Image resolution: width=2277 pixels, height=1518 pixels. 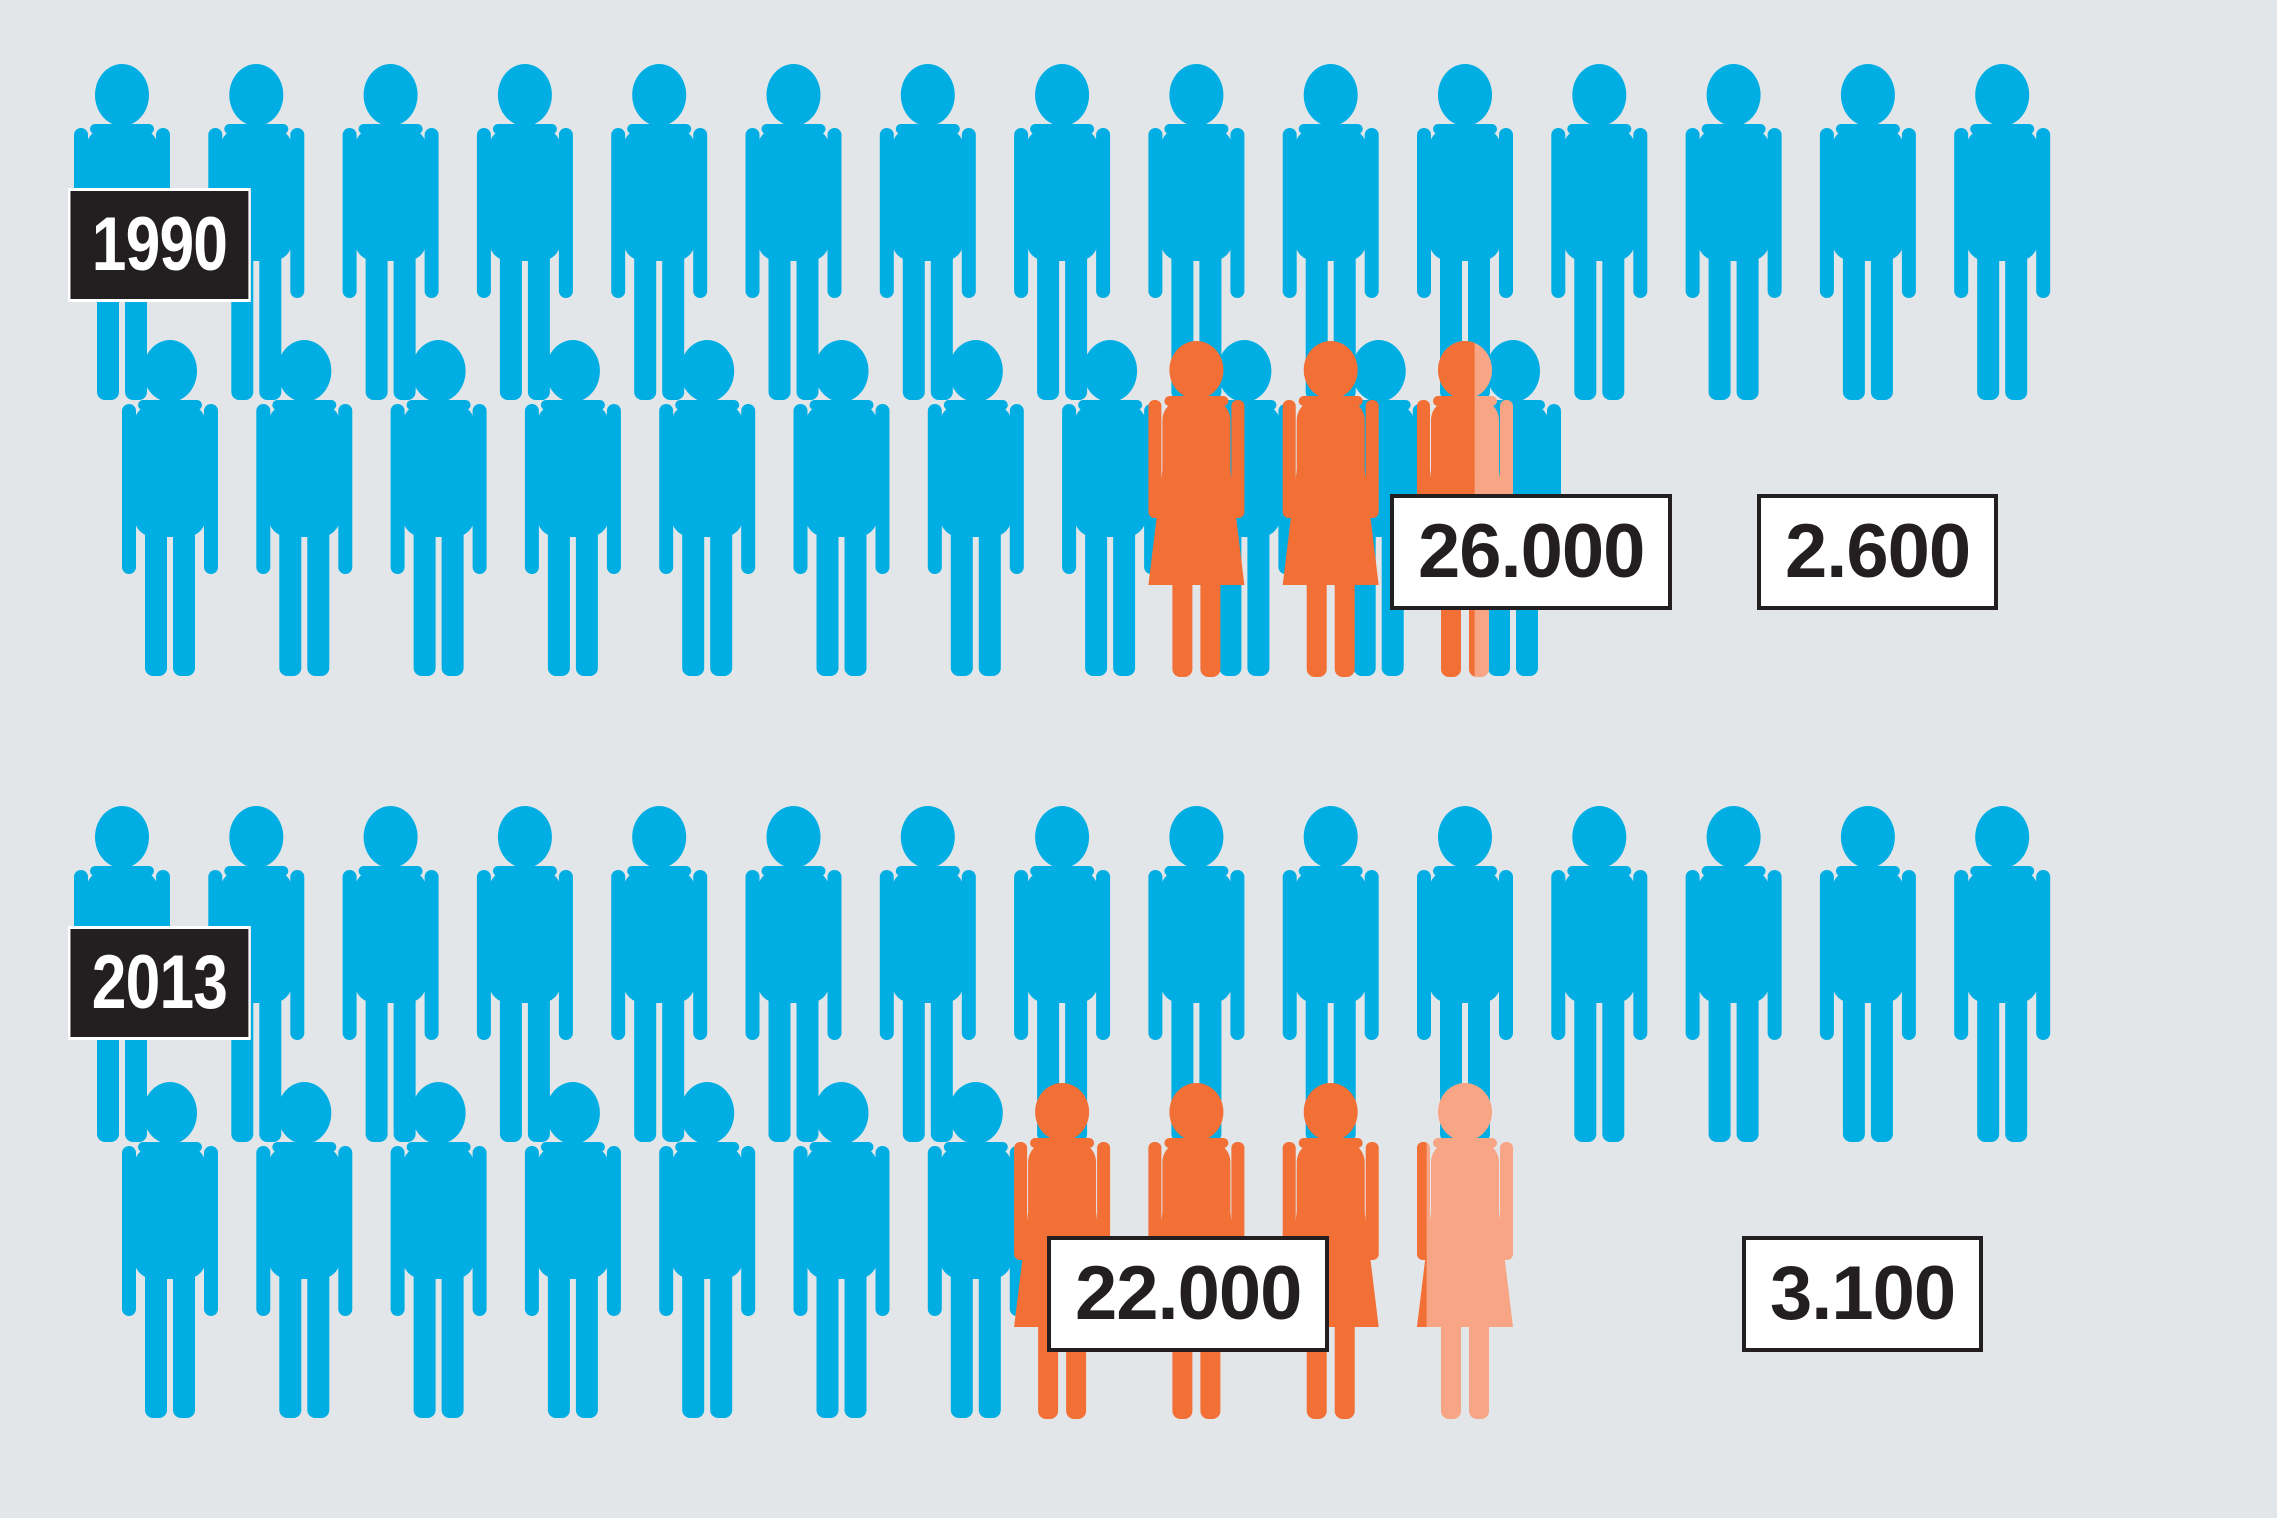 I want to click on women-count-label-2013: 3.100, so click(x=1863, y=1294).